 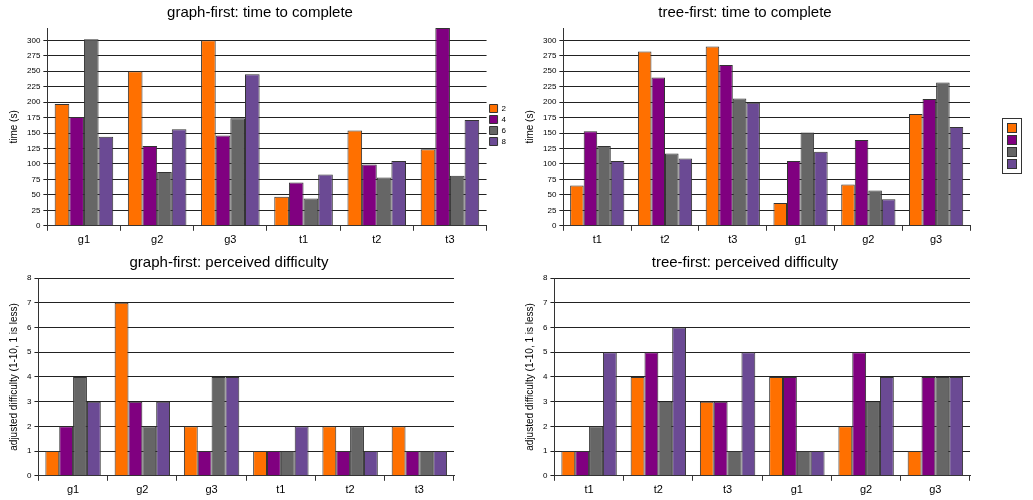 I want to click on chart-title: tree-first: time to complete, so click(x=745, y=12).